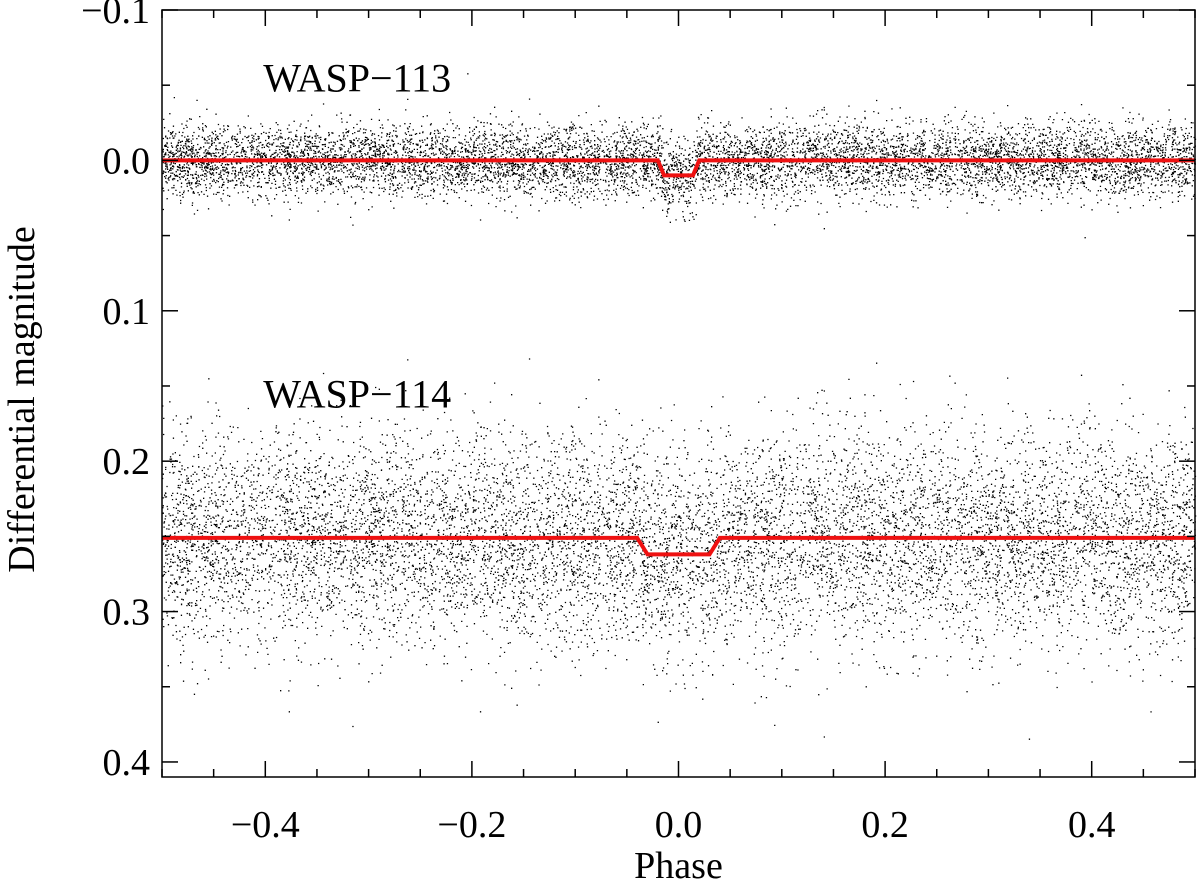  Describe the element at coordinates (678, 864) in the screenshot. I see `x-axis-title: Phase` at that location.